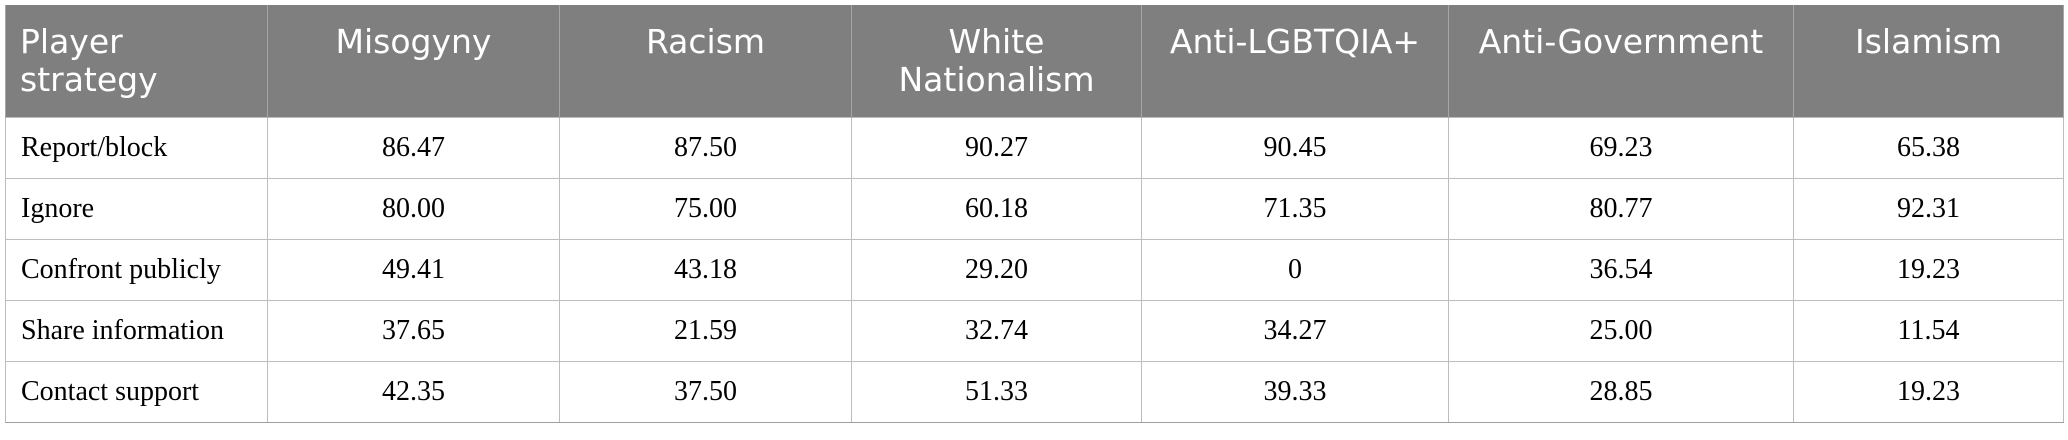 This screenshot has width=2068, height=440. What do you see at coordinates (136, 330) in the screenshot?
I see `row-label: Share information` at bounding box center [136, 330].